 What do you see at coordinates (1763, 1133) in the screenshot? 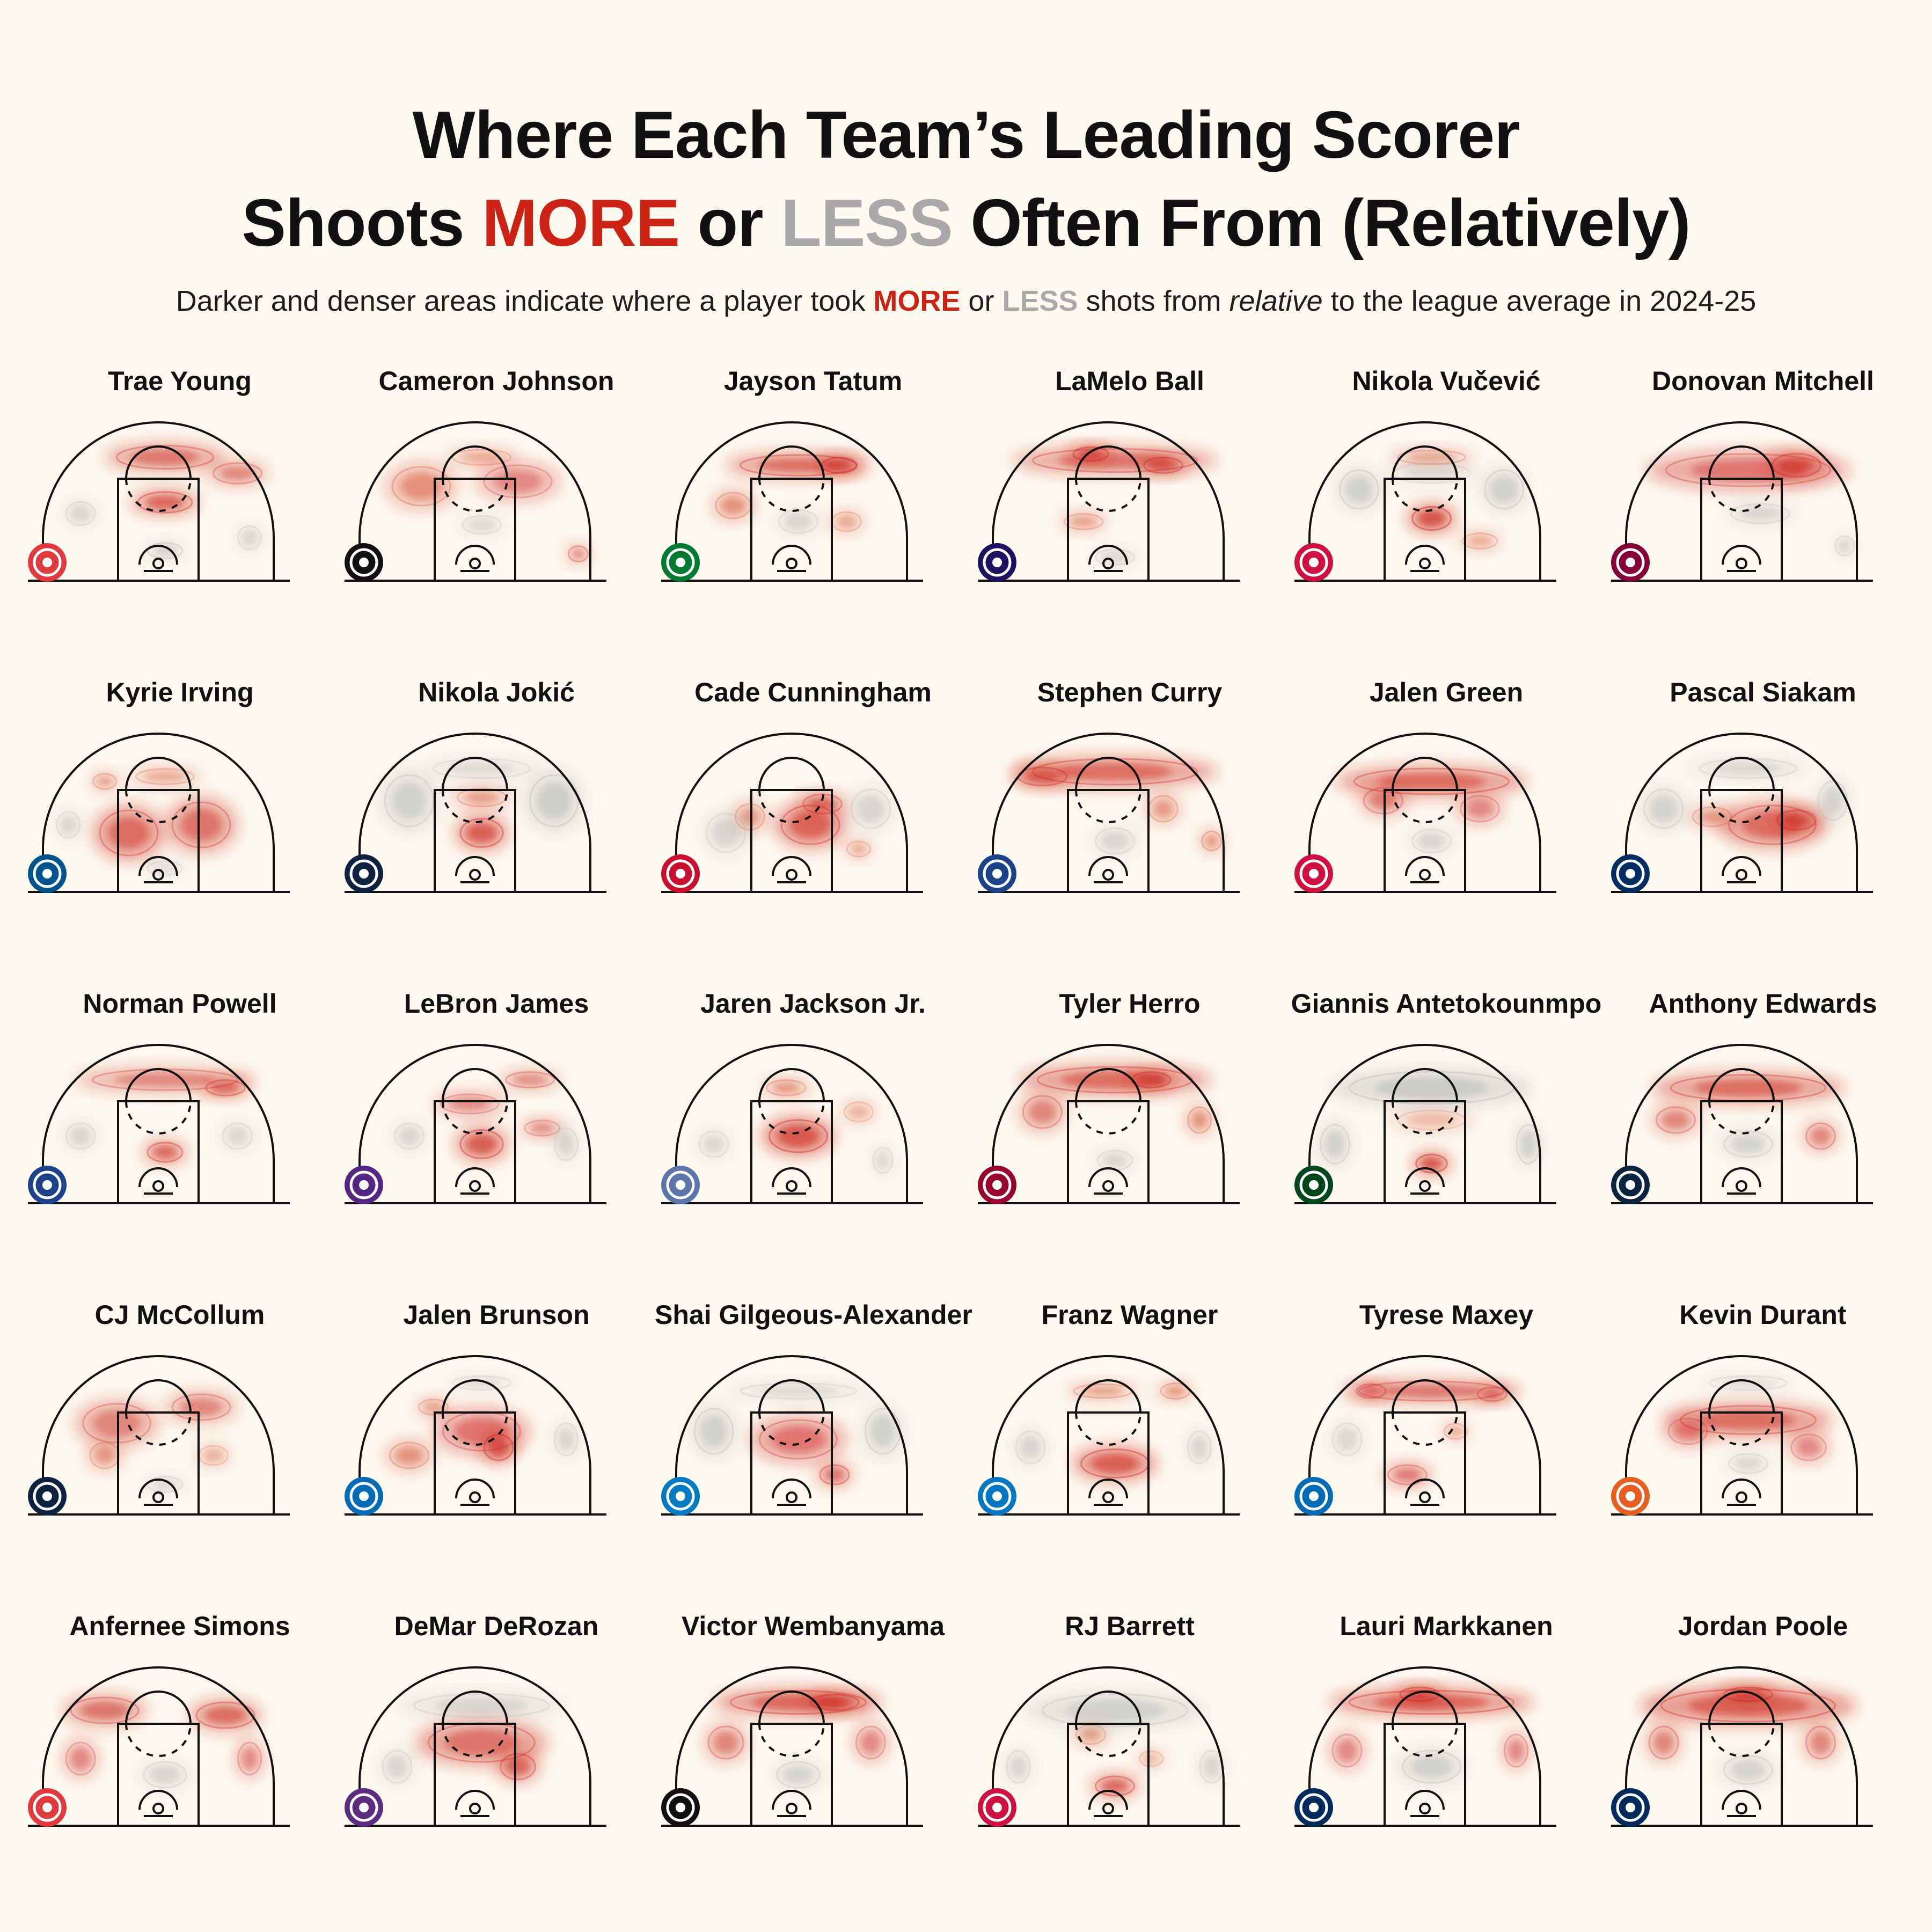
I see `player-panel: Anthony Edwards` at bounding box center [1763, 1133].